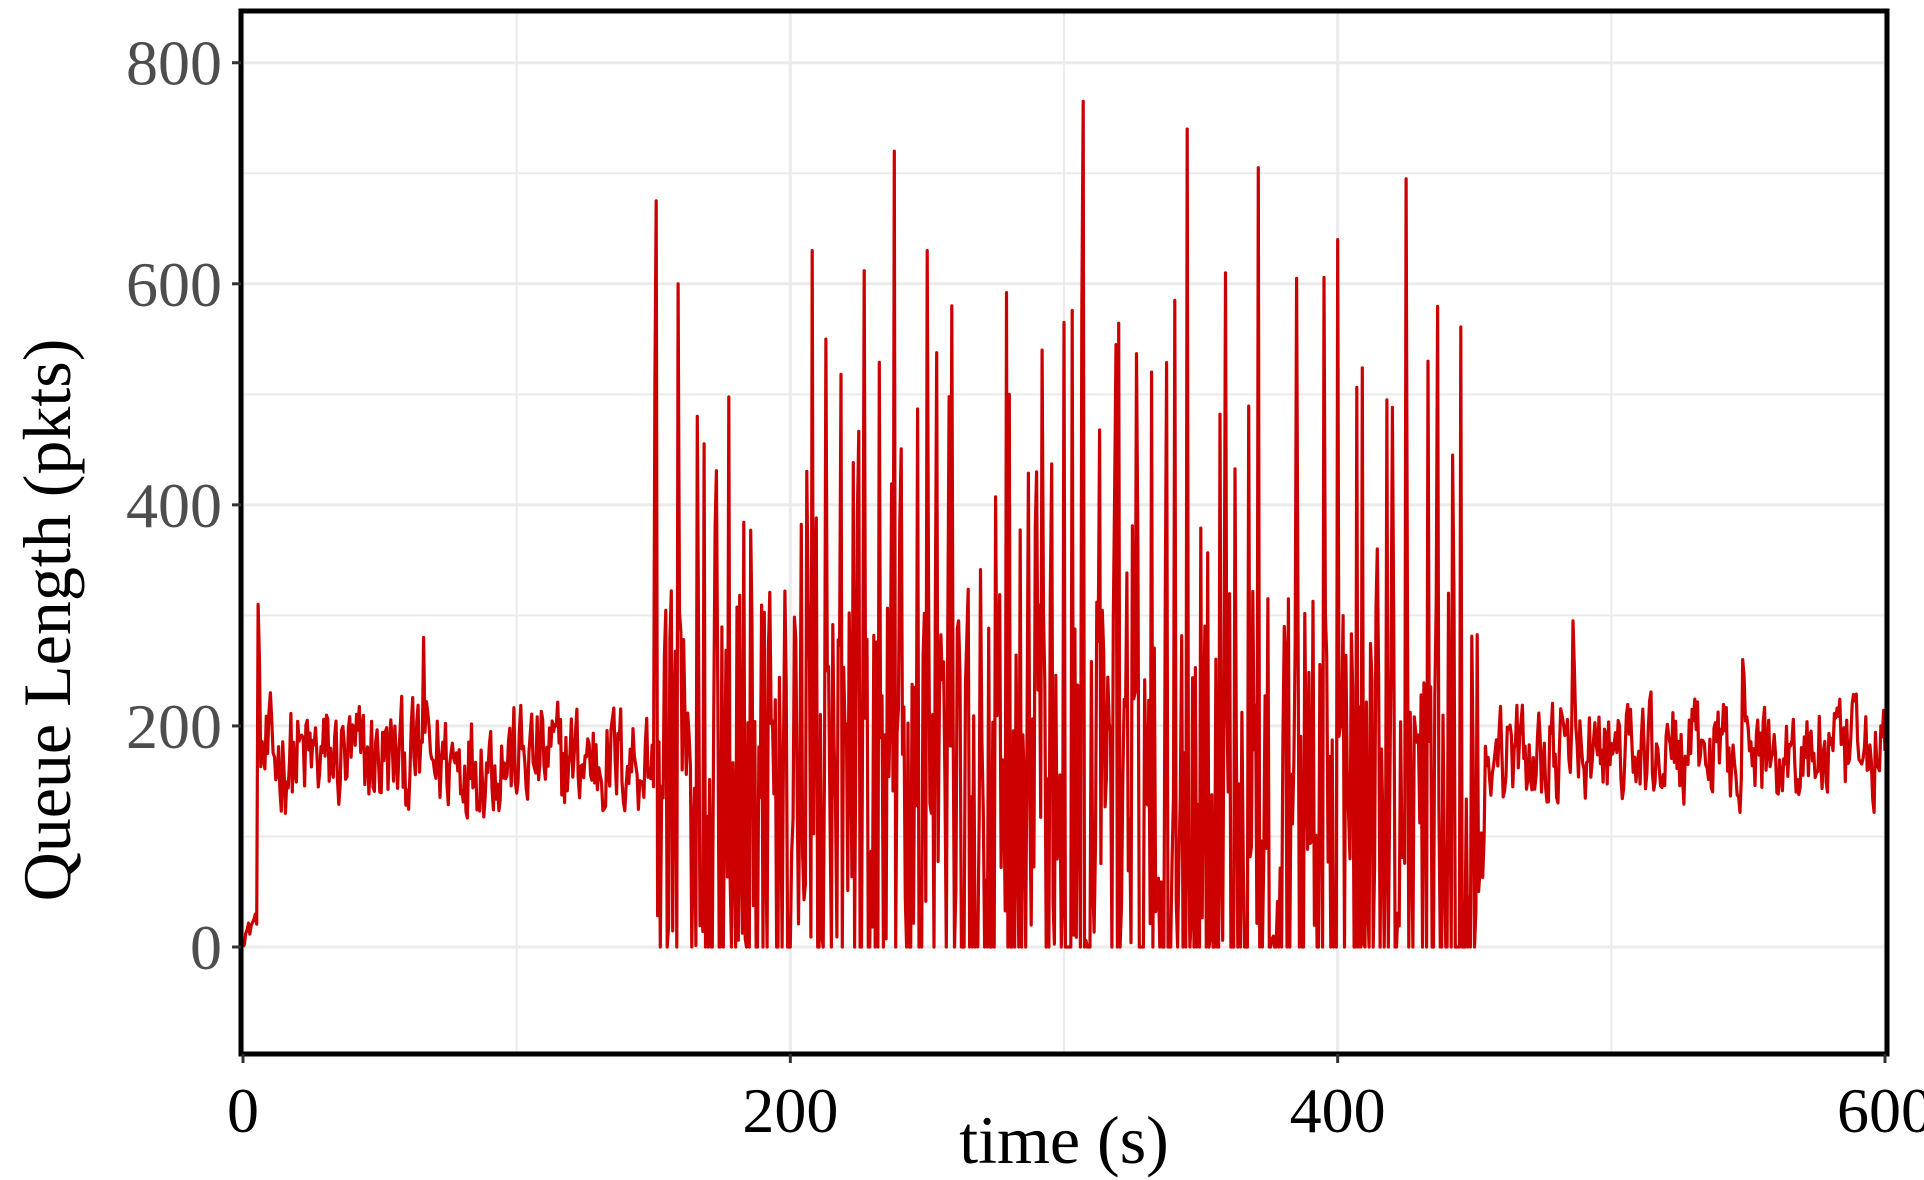  What do you see at coordinates (1338, 1110) in the screenshot?
I see `x-tick-label: 400` at bounding box center [1338, 1110].